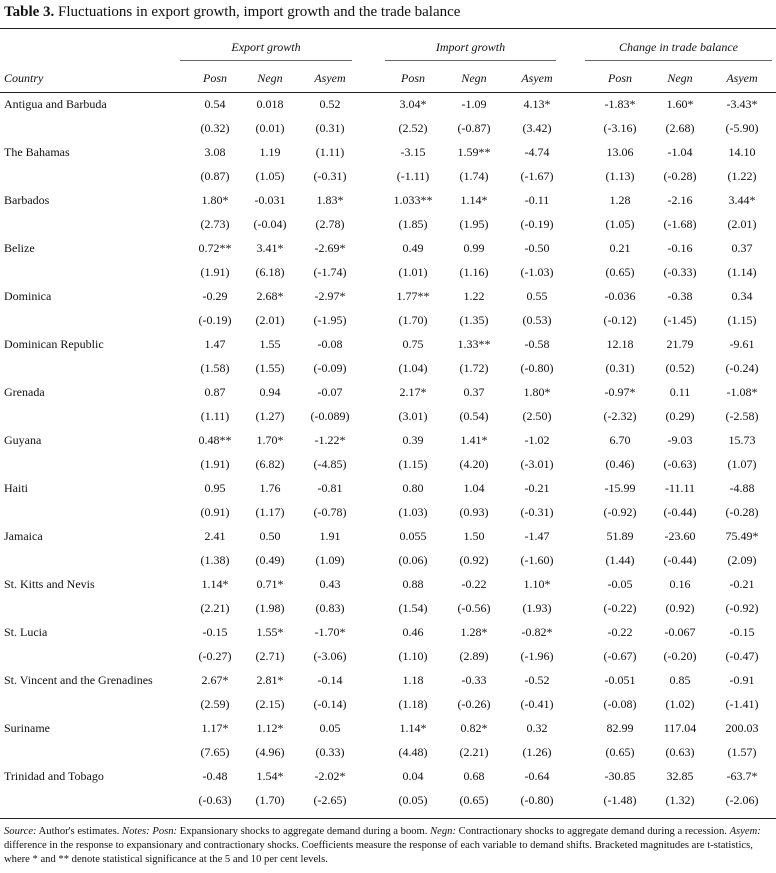  Describe the element at coordinates (678, 47) in the screenshot. I see `group-header: Change in trade balance` at that location.